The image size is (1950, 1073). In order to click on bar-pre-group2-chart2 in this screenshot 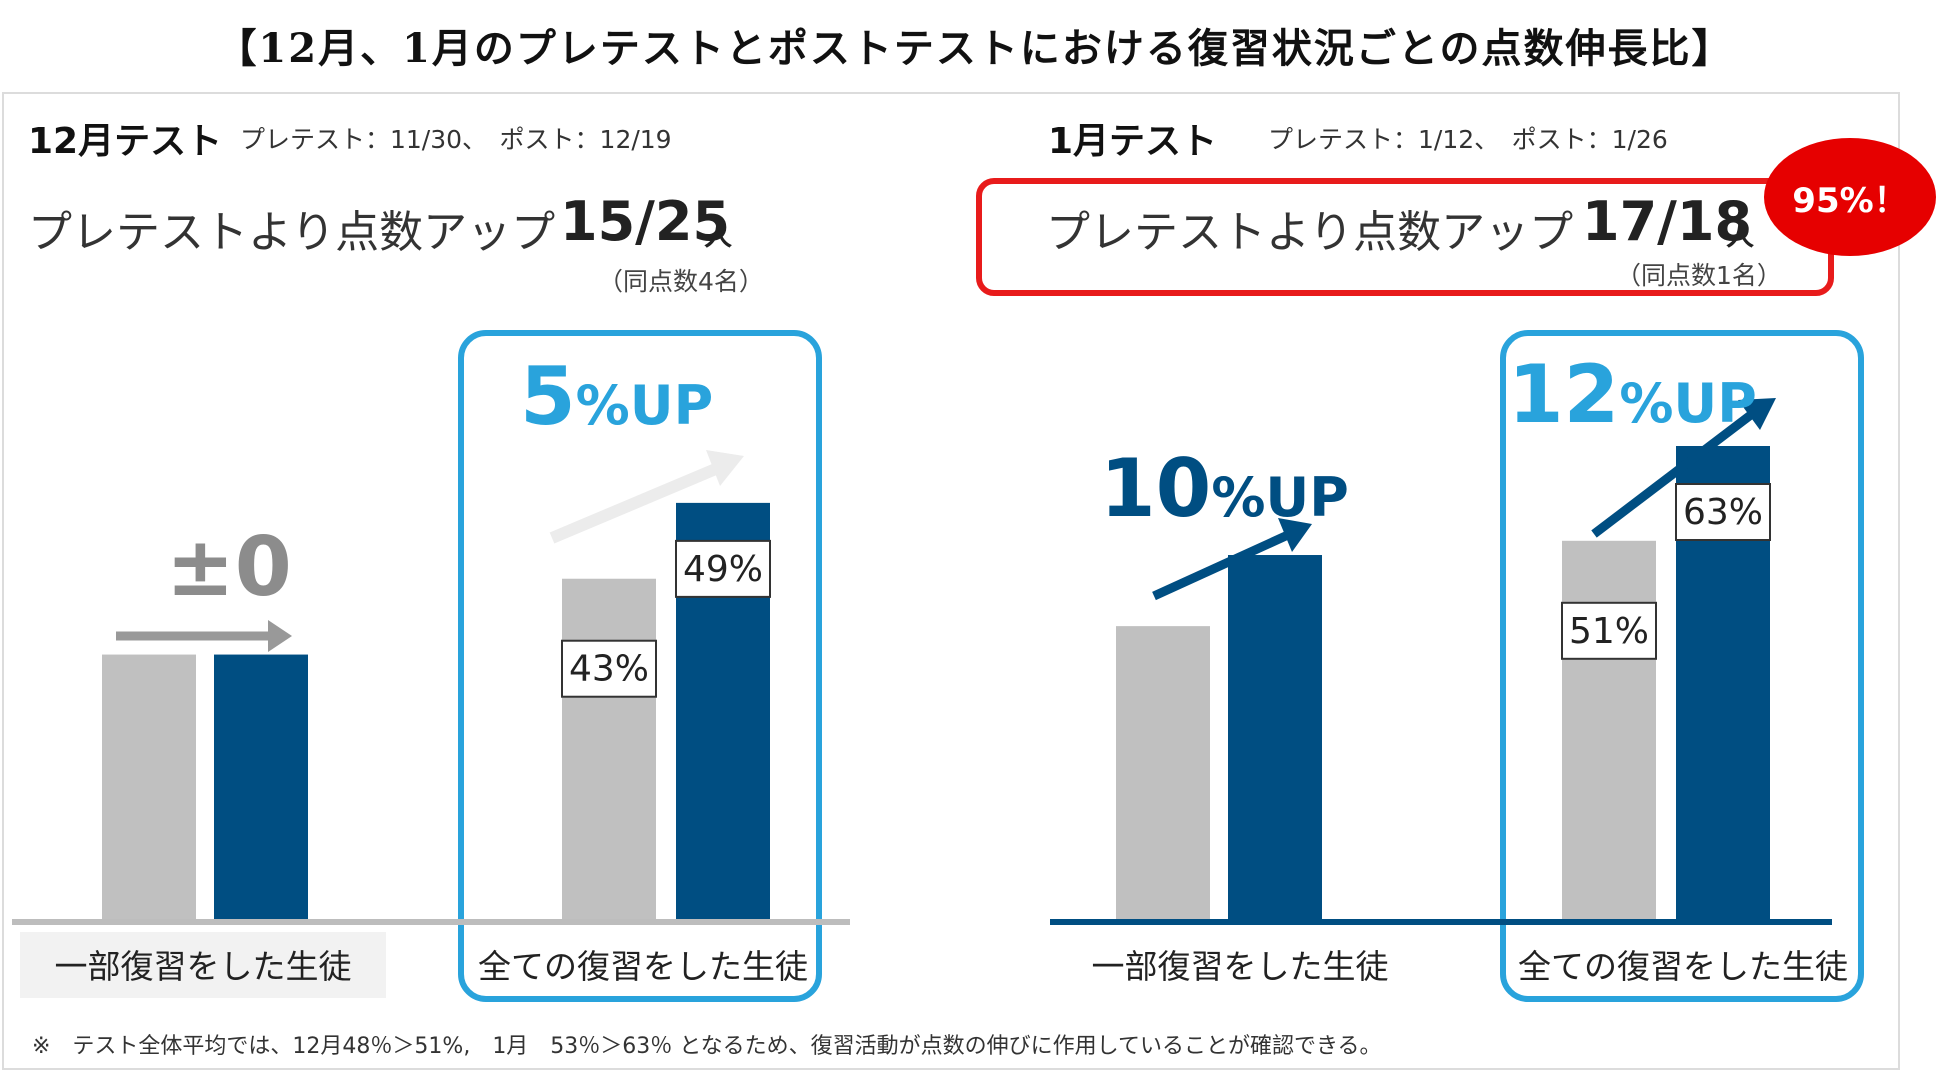, I will do `click(1609, 730)`.